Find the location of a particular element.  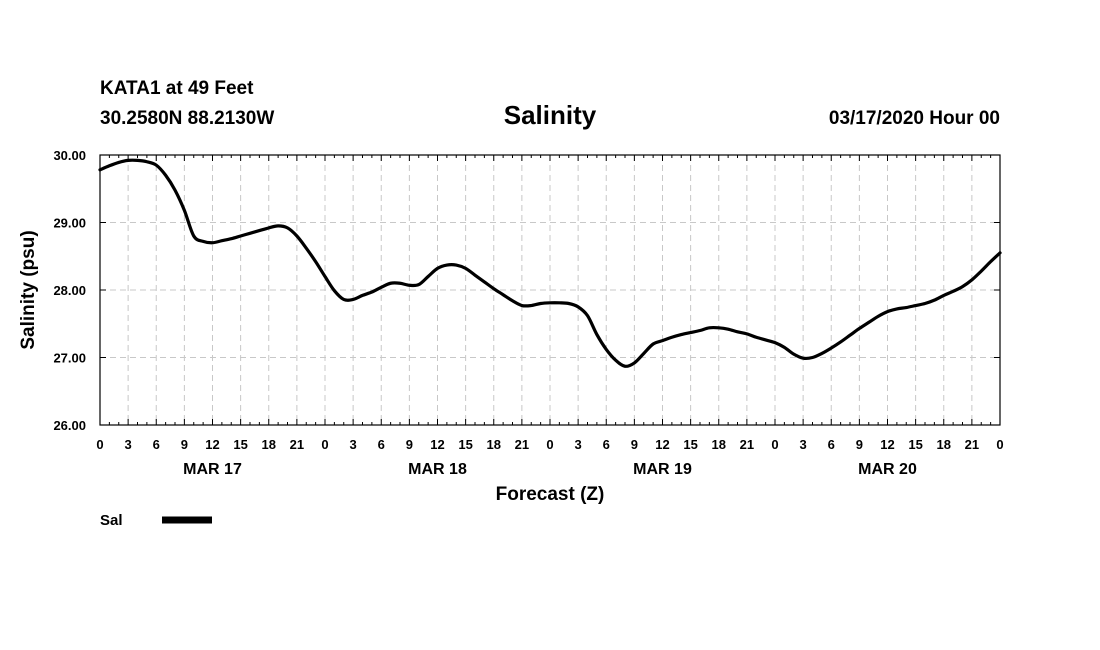

chart-title: Salinity is located at coordinates (550, 115).